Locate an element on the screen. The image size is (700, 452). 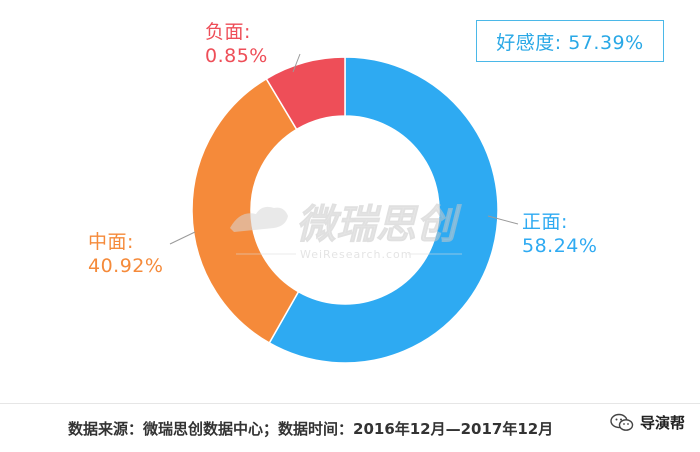
leader-positive is located at coordinates (503, 220).